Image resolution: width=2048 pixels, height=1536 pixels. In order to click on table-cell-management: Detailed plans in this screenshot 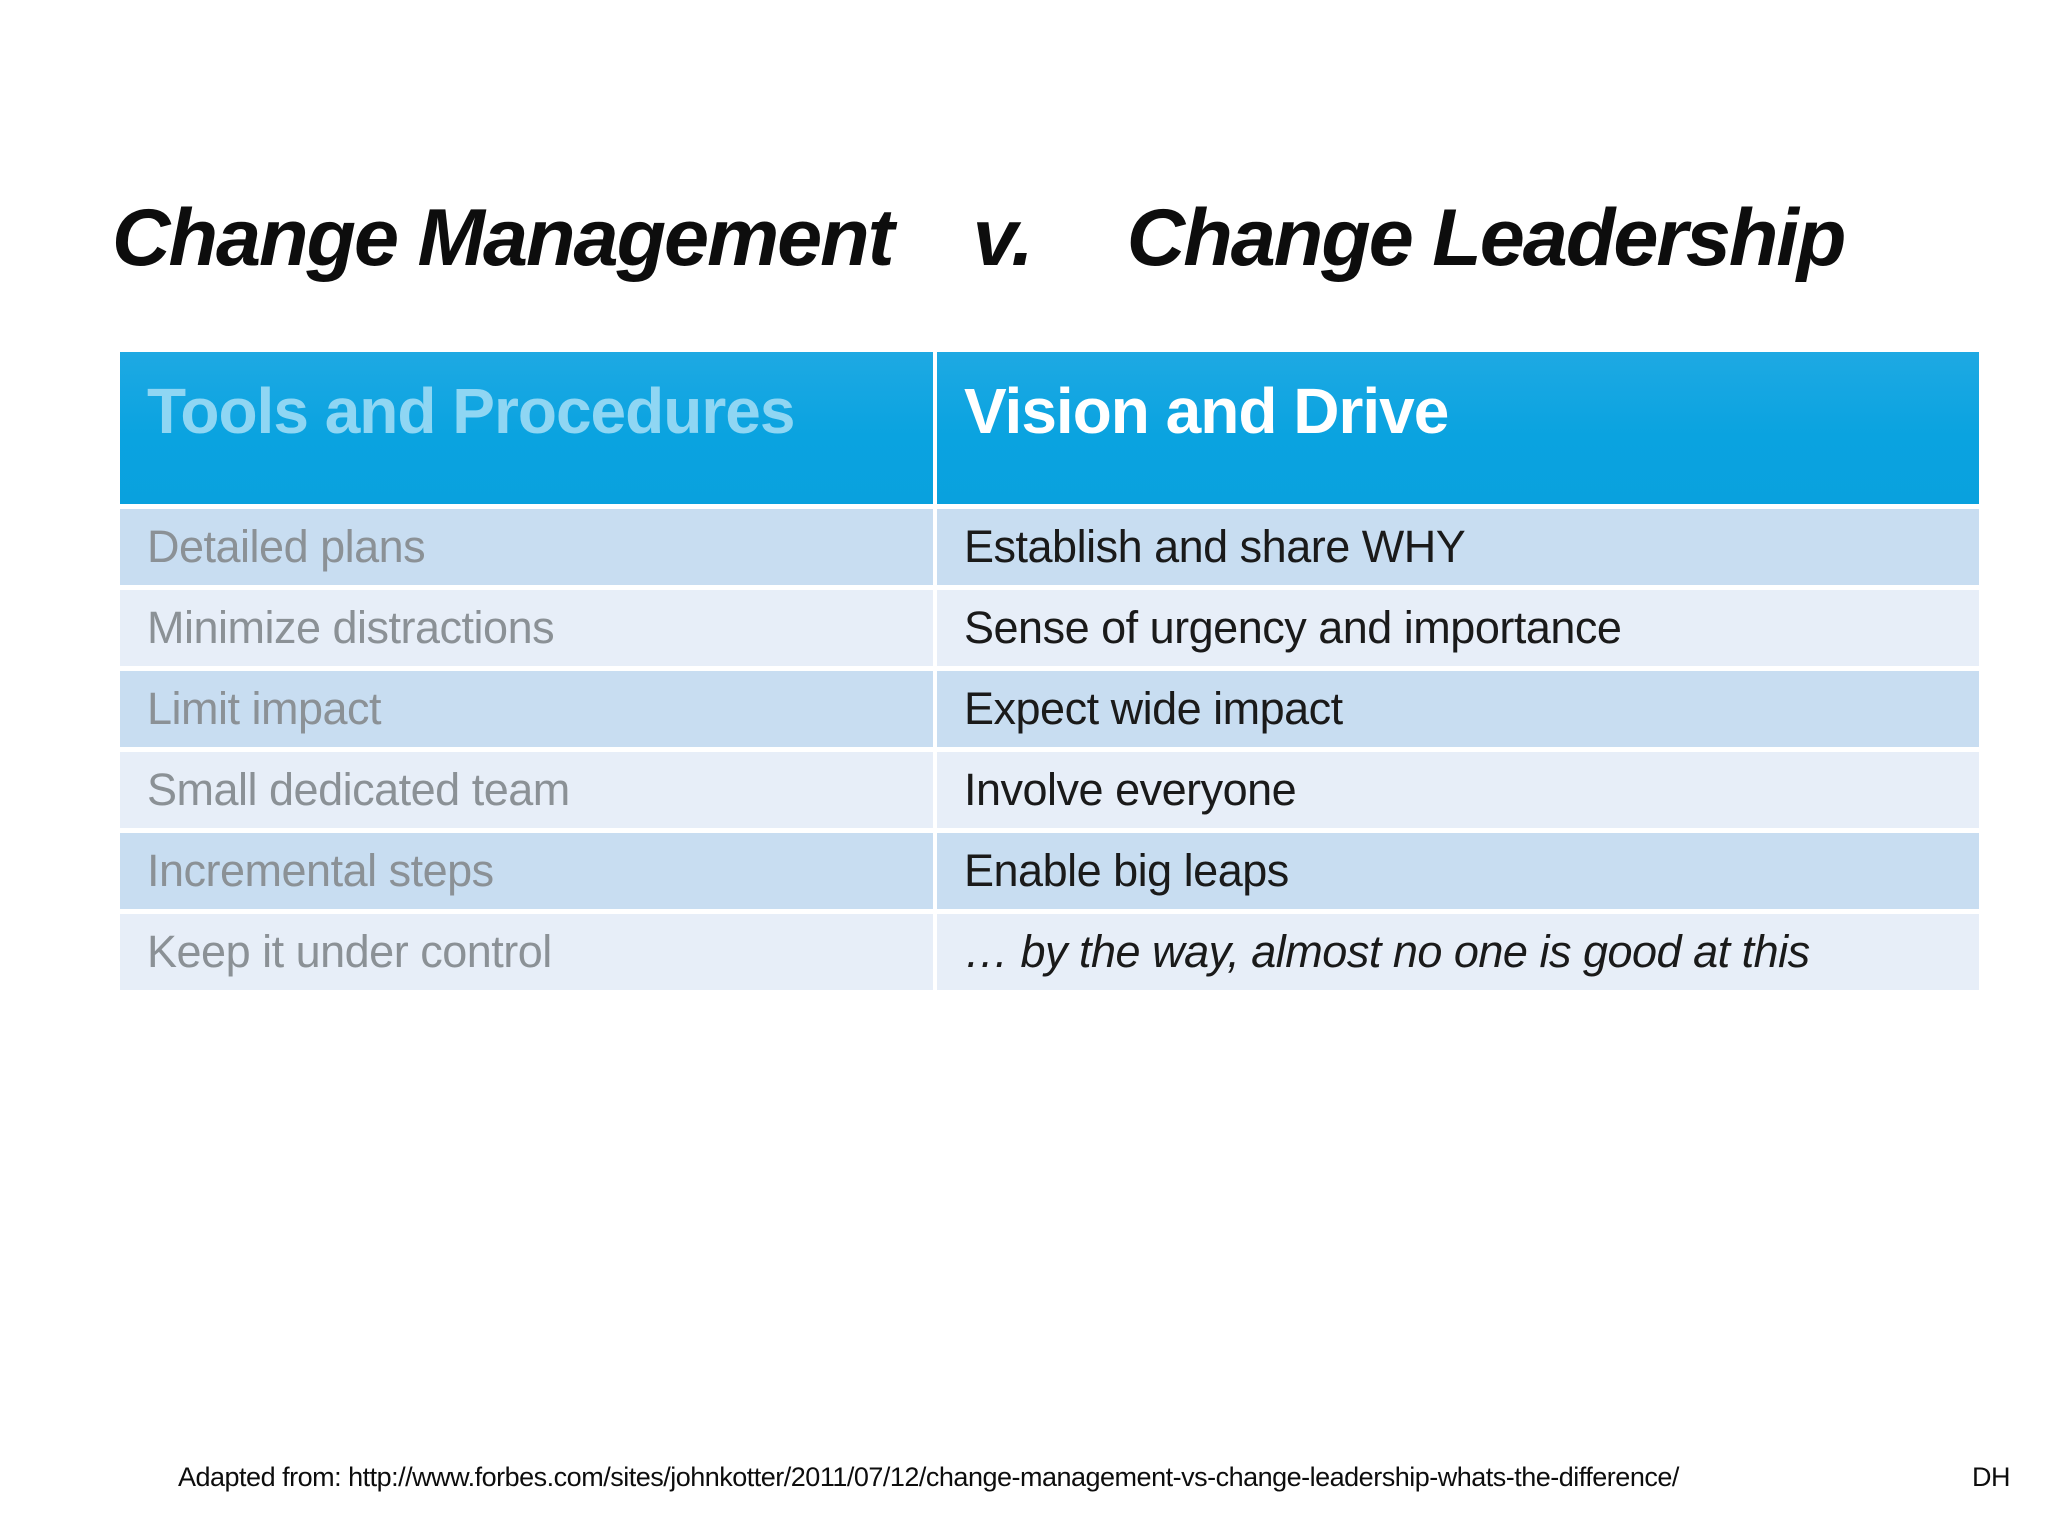, I will do `click(526, 547)`.